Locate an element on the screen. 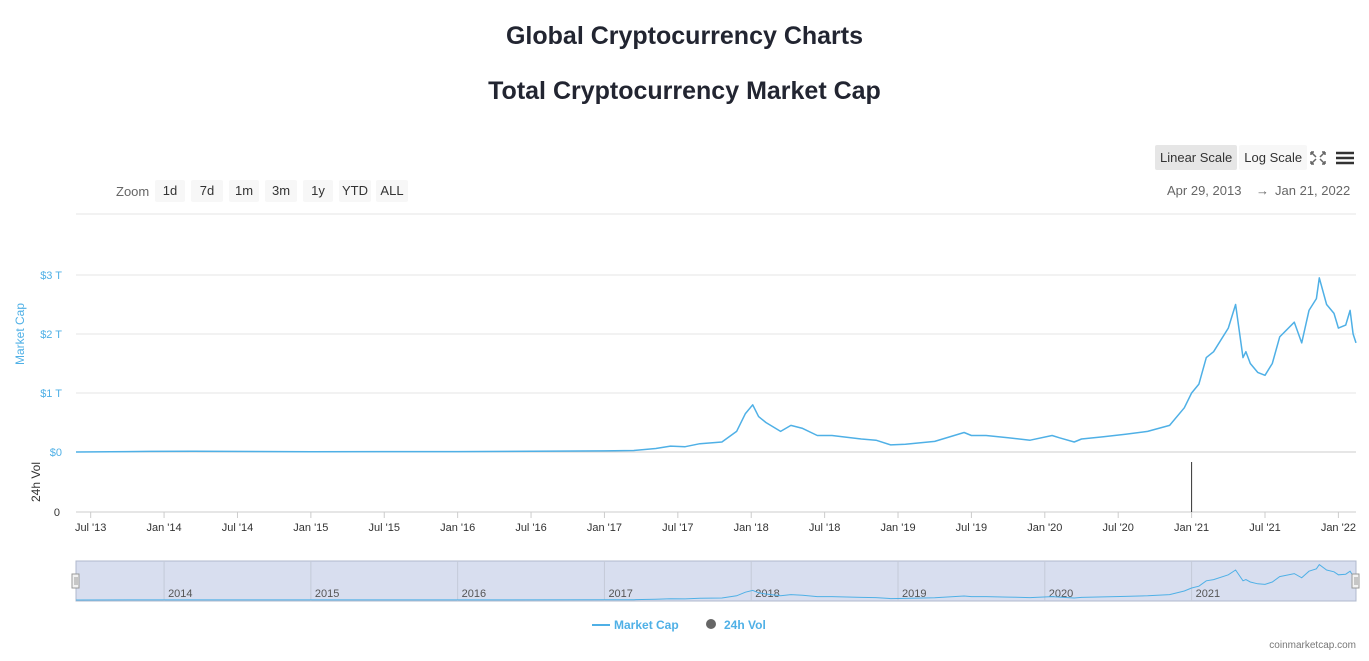 The width and height of the screenshot is (1369, 661). x-tick-label: Jan '15 is located at coordinates (310, 528).